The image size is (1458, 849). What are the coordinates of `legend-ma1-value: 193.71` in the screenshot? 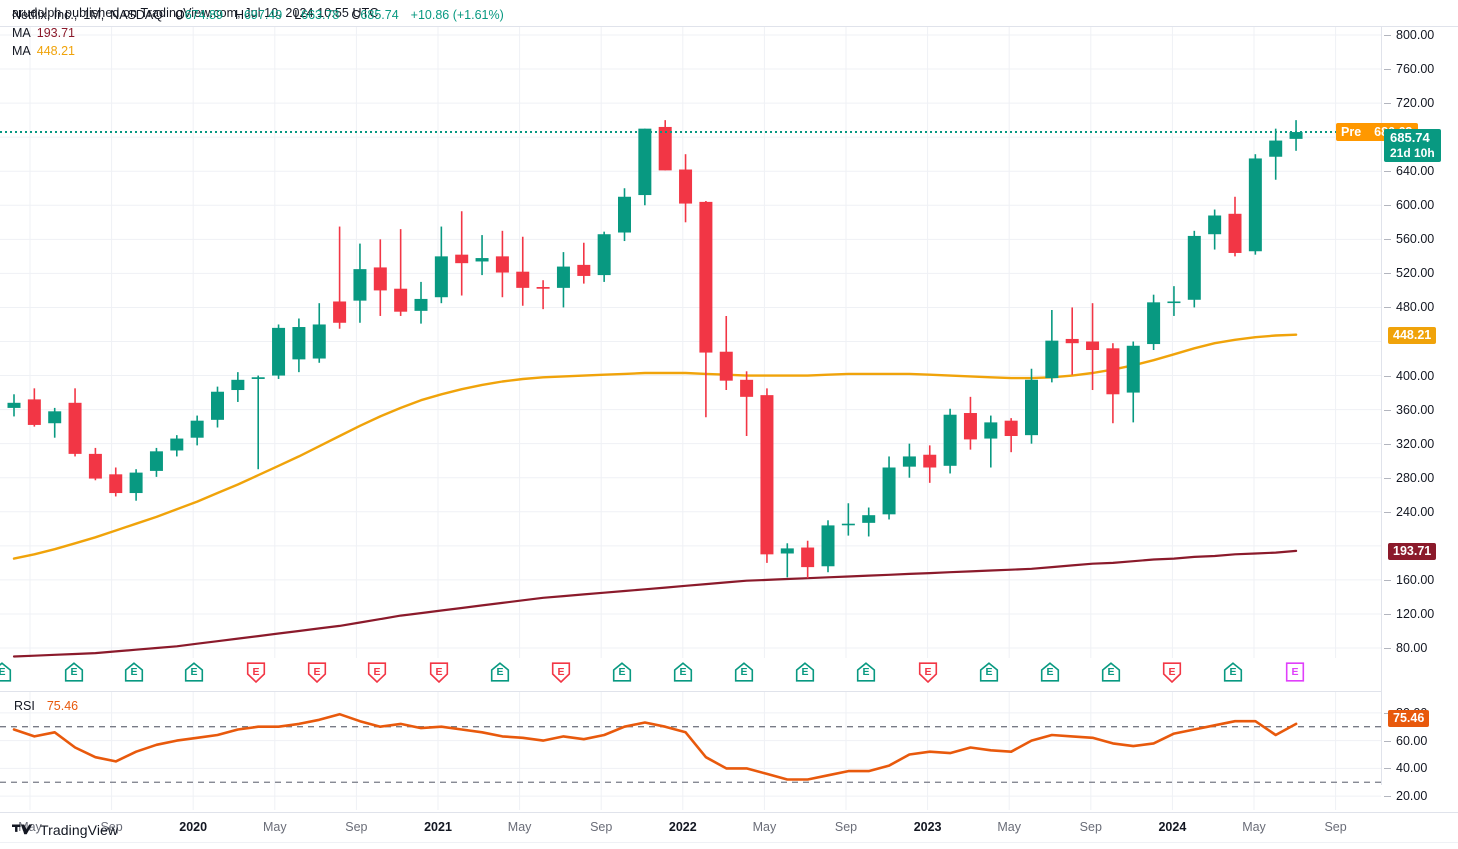 It's located at (55, 33).